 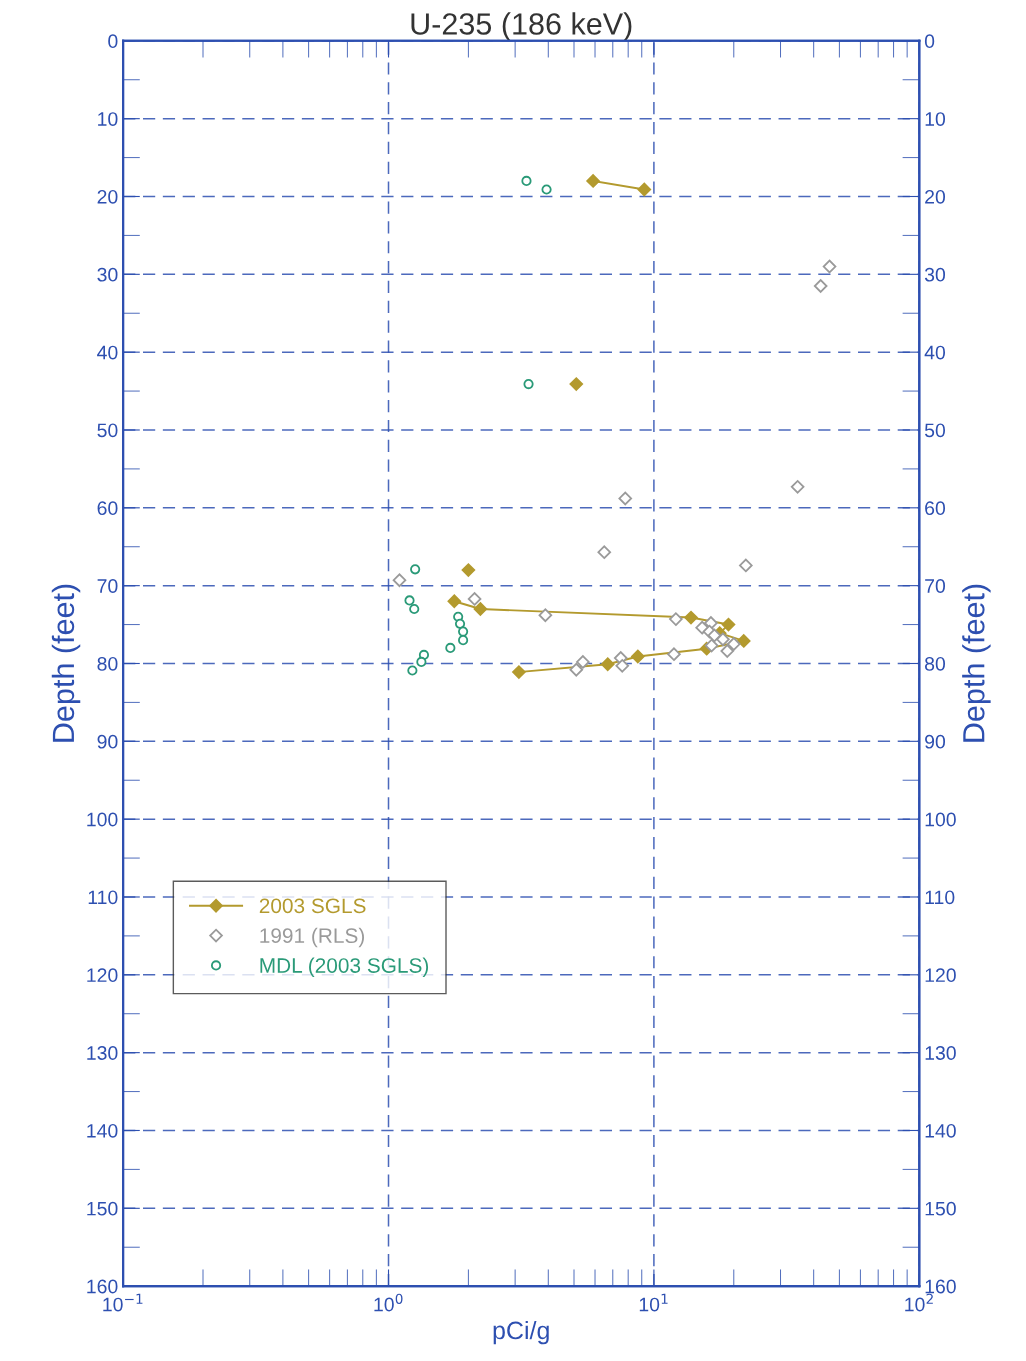 I want to click on y-axis-title: Depth (feet), so click(x=66, y=663).